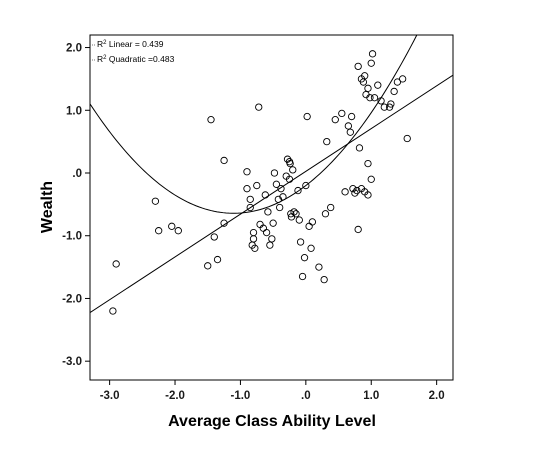 The width and height of the screenshot is (540, 455). Describe the element at coordinates (132, 51) in the screenshot. I see `legend: R2 Linear = 0.439 R2 Quadratic =0.483` at that location.